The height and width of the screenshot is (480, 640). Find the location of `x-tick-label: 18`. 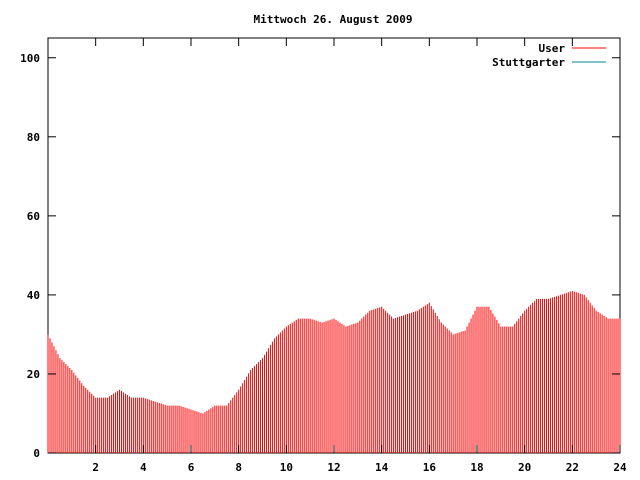

x-tick-label: 18 is located at coordinates (476, 467).